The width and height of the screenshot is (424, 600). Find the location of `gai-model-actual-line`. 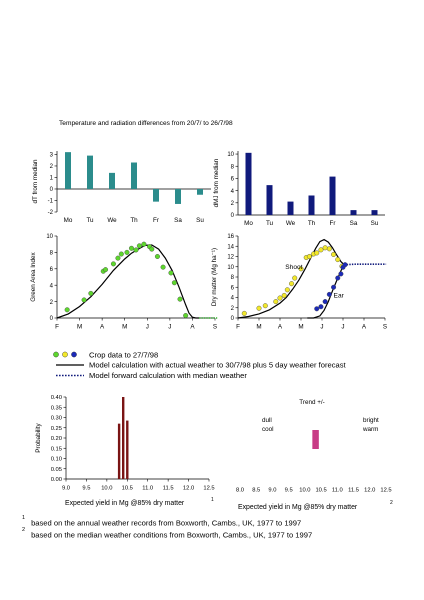

gai-model-actual-line is located at coordinates (128, 281).